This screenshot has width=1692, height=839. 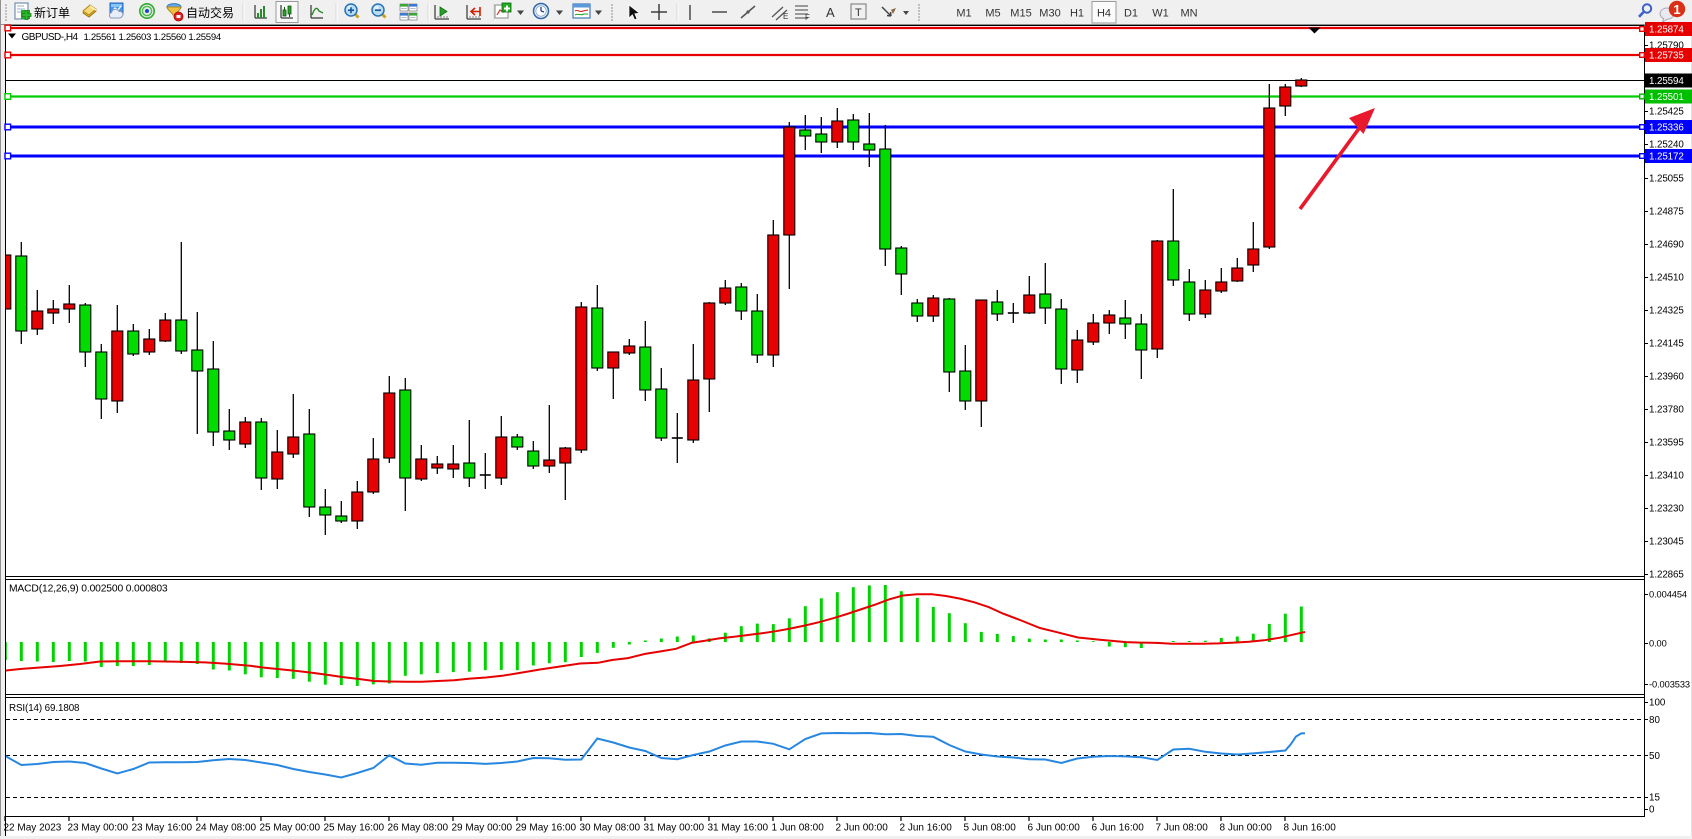 What do you see at coordinates (1666, 410) in the screenshot?
I see `svg-text: 1.23780` at bounding box center [1666, 410].